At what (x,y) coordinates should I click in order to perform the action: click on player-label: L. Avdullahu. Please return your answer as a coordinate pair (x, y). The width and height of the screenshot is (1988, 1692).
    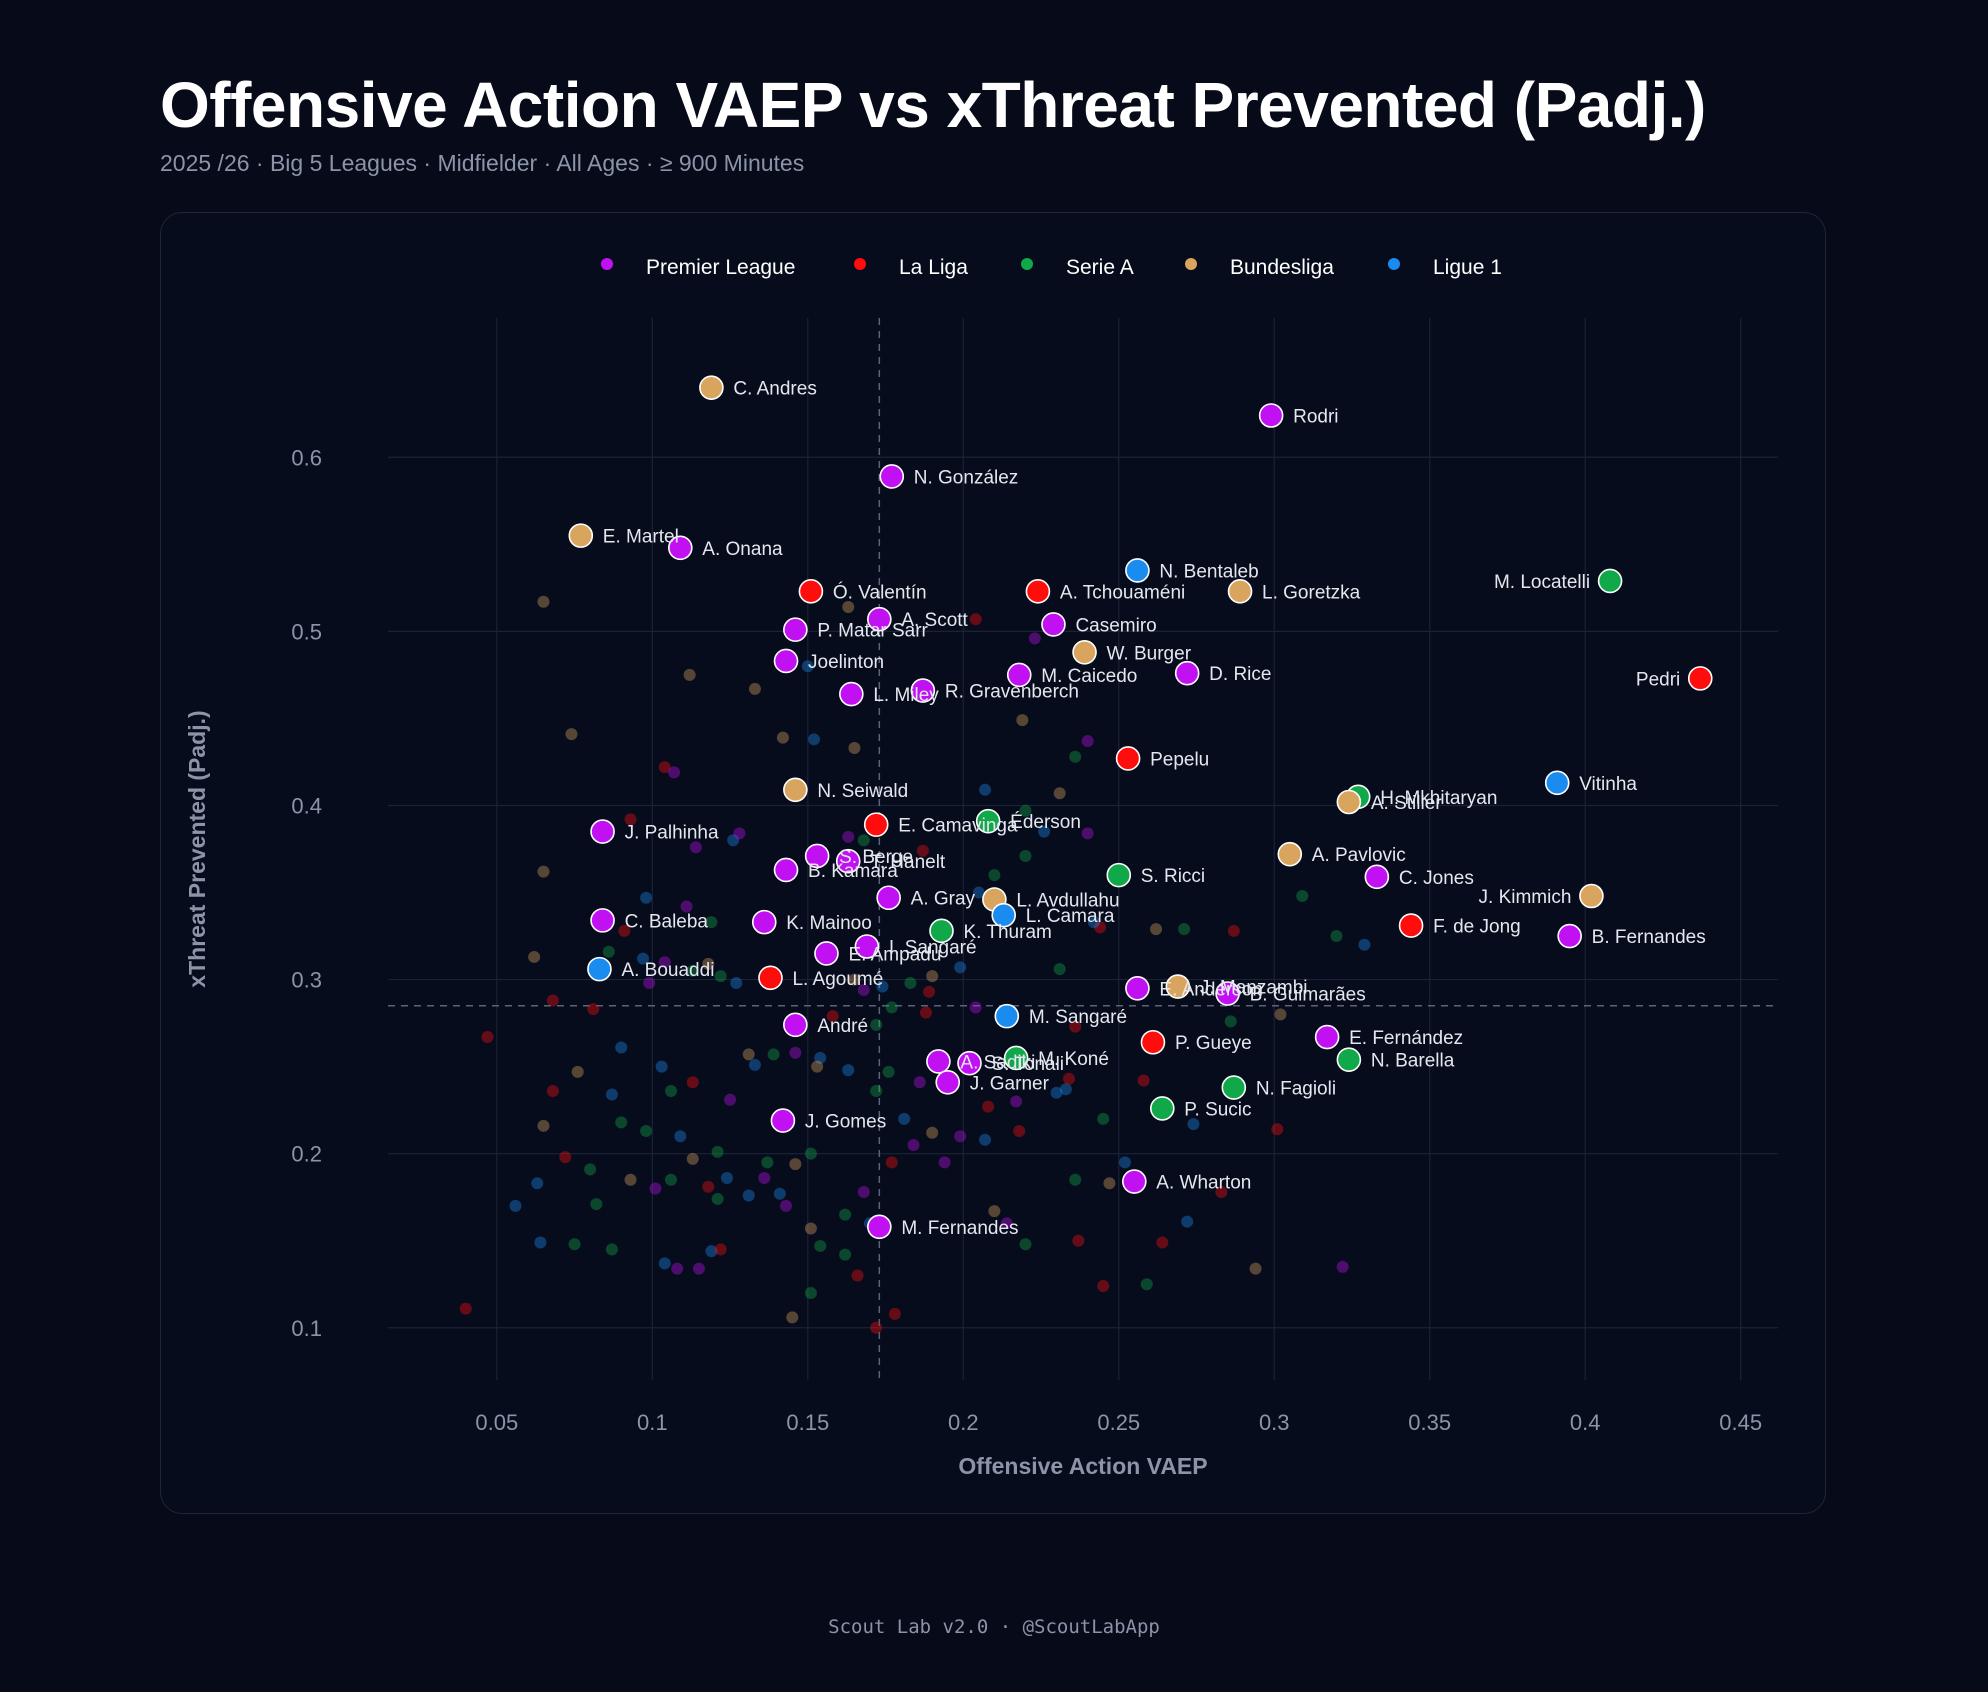
    Looking at the image, I should click on (1067, 900).